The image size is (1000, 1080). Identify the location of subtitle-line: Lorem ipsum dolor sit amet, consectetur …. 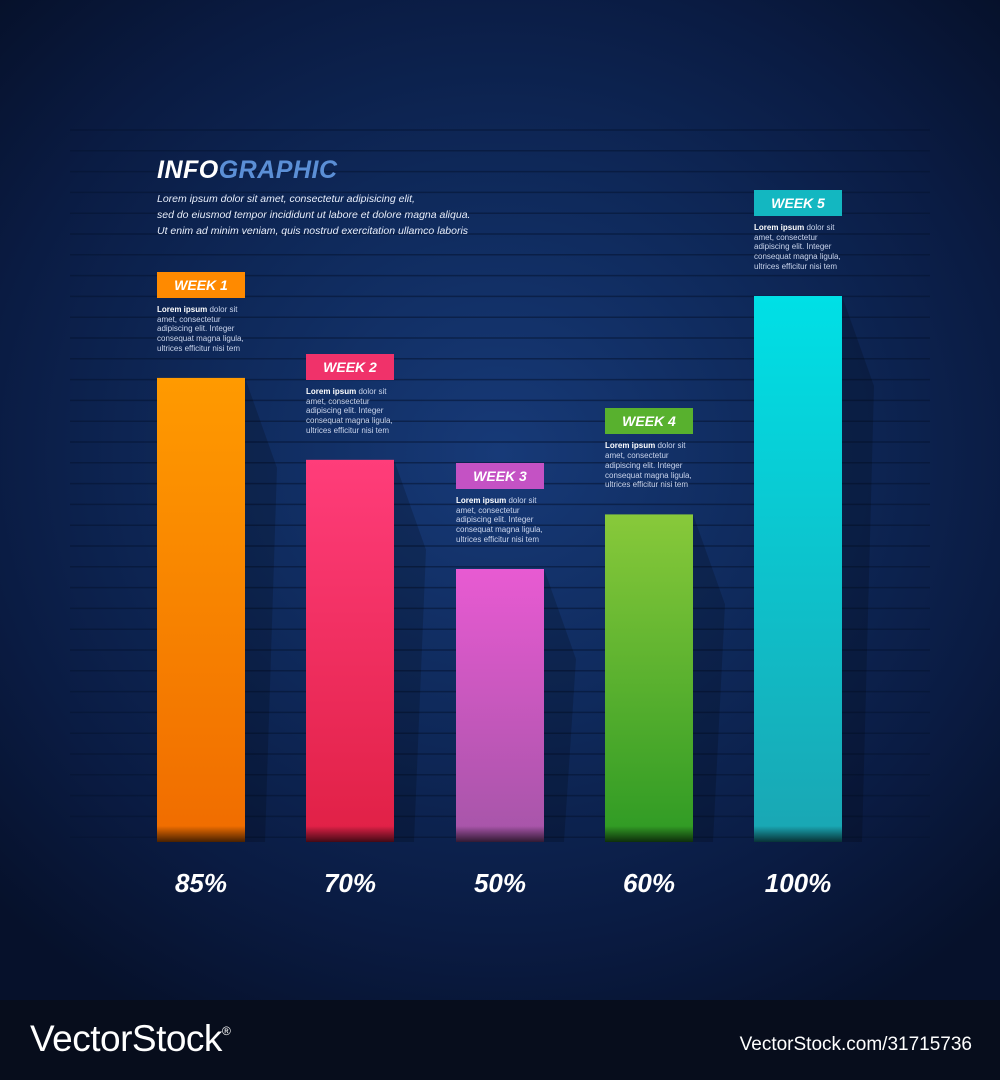
(286, 199).